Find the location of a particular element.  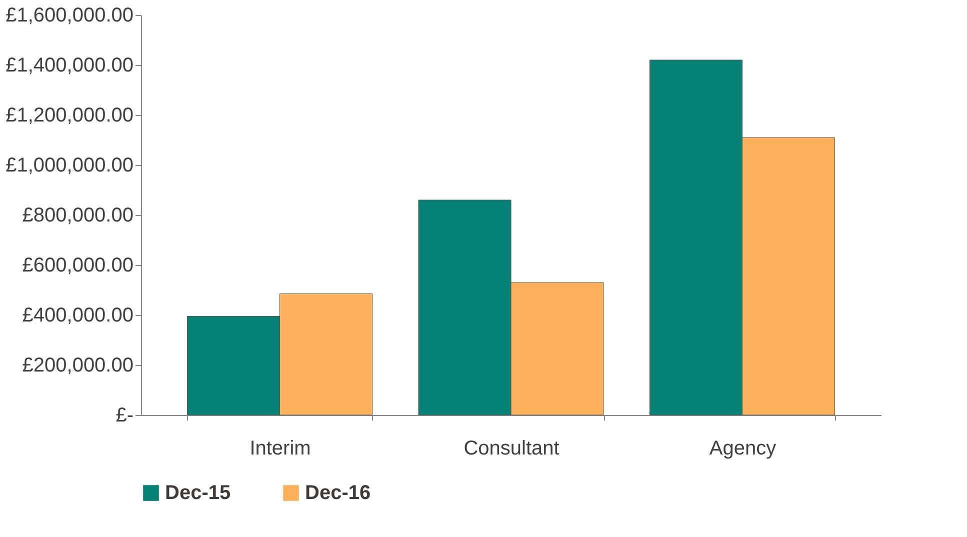

y-tick-label: £1,600,000.00 is located at coordinates (70, 15).